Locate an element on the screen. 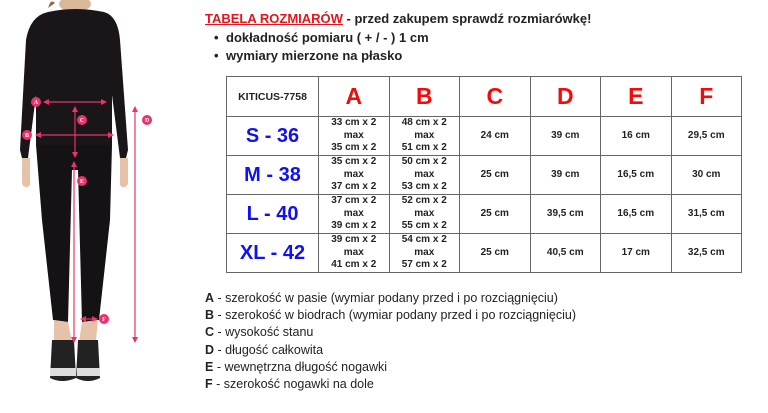 This screenshot has height=413, width=768. legend-key: E is located at coordinates (209, 366).